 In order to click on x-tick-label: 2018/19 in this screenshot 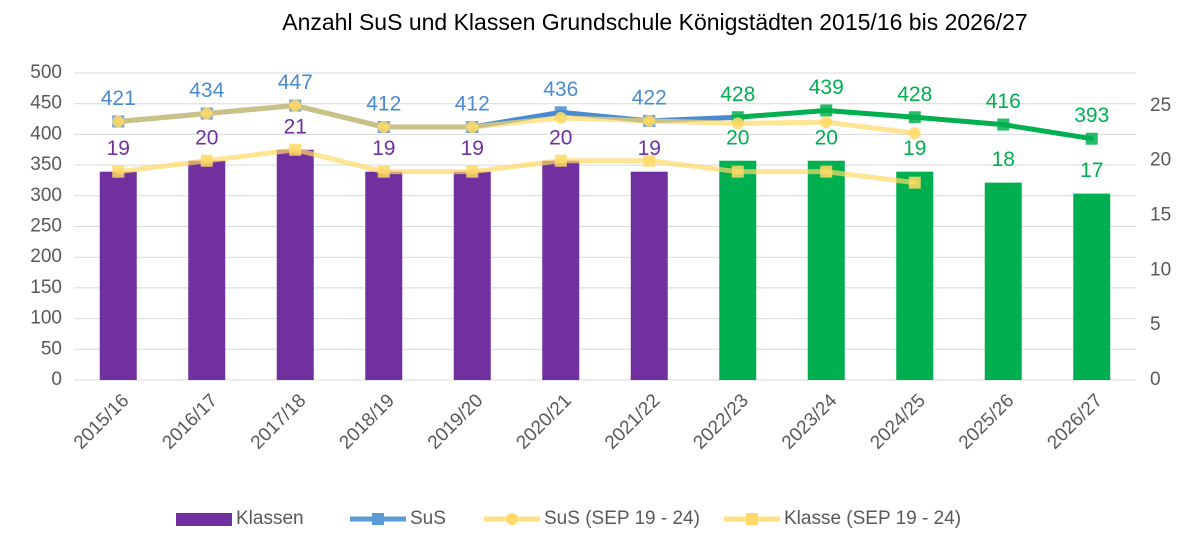, I will do `click(366, 421)`.